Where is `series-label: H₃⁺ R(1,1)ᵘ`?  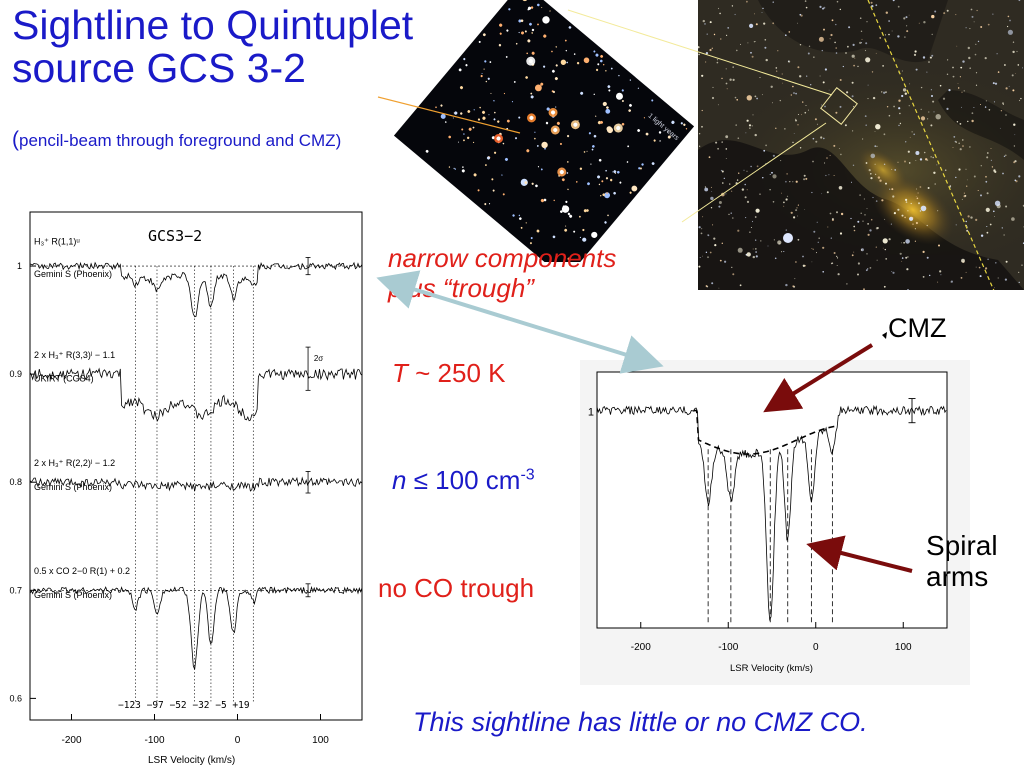 series-label: H₃⁺ R(1,1)ᵘ is located at coordinates (57, 241).